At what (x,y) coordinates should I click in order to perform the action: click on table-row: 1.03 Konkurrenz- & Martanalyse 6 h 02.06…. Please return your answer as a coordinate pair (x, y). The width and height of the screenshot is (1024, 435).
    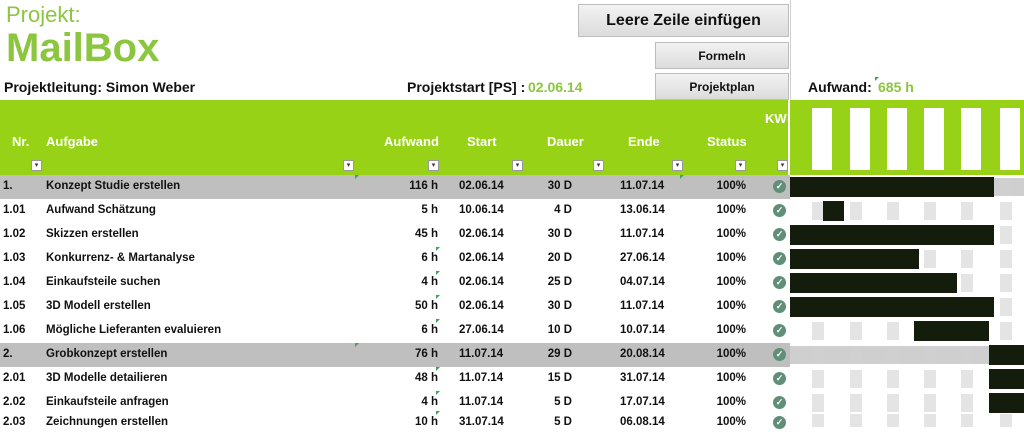
    Looking at the image, I should click on (395, 259).